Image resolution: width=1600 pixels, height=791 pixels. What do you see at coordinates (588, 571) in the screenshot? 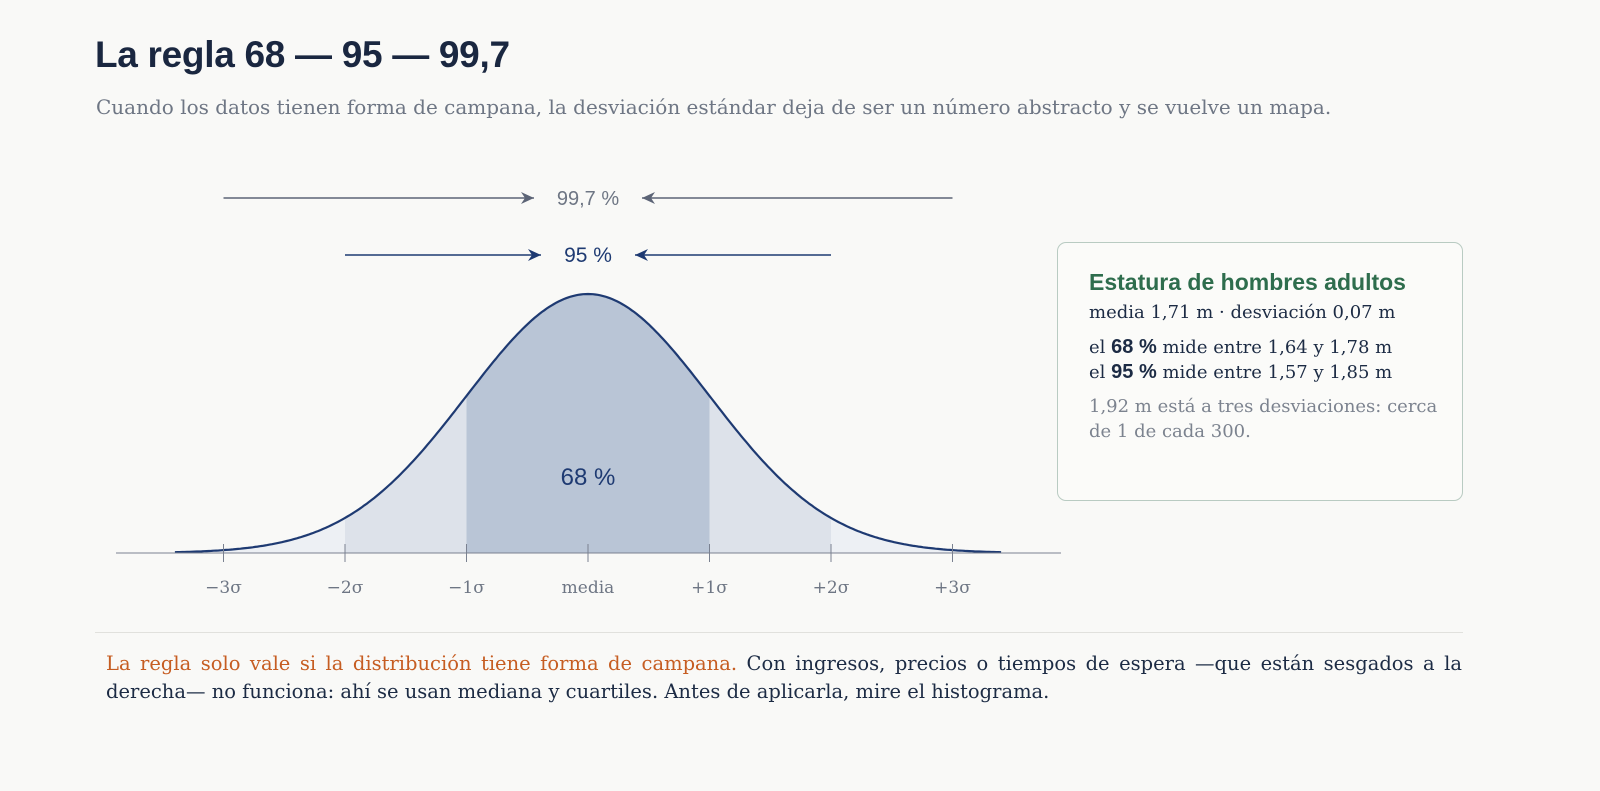
I see `axis-ticks: −3σ −2σ −1σ media +1σ +2σ +3σ` at bounding box center [588, 571].